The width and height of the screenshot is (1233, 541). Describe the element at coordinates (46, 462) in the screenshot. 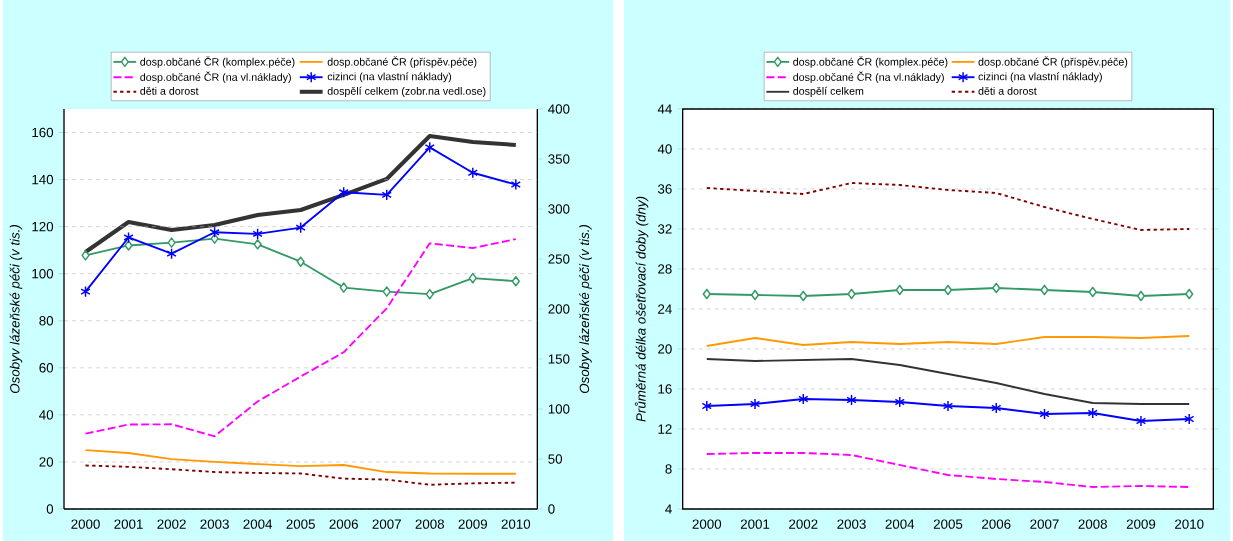

I see `y-tick-label: 20` at that location.